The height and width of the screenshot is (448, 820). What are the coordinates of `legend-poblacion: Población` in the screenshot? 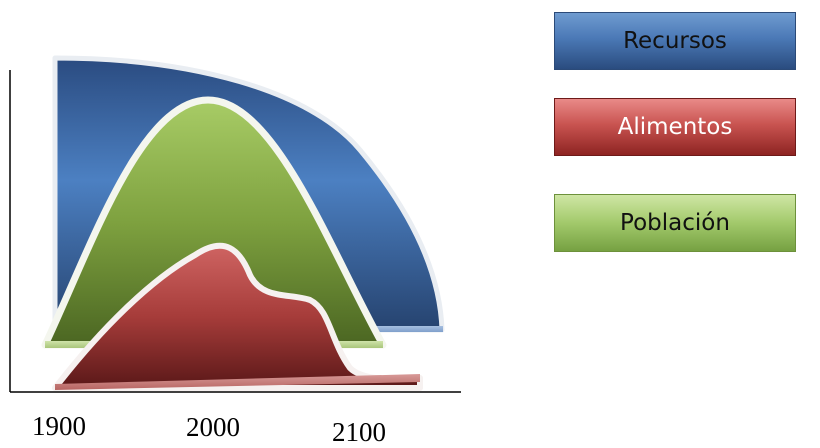 It's located at (675, 223).